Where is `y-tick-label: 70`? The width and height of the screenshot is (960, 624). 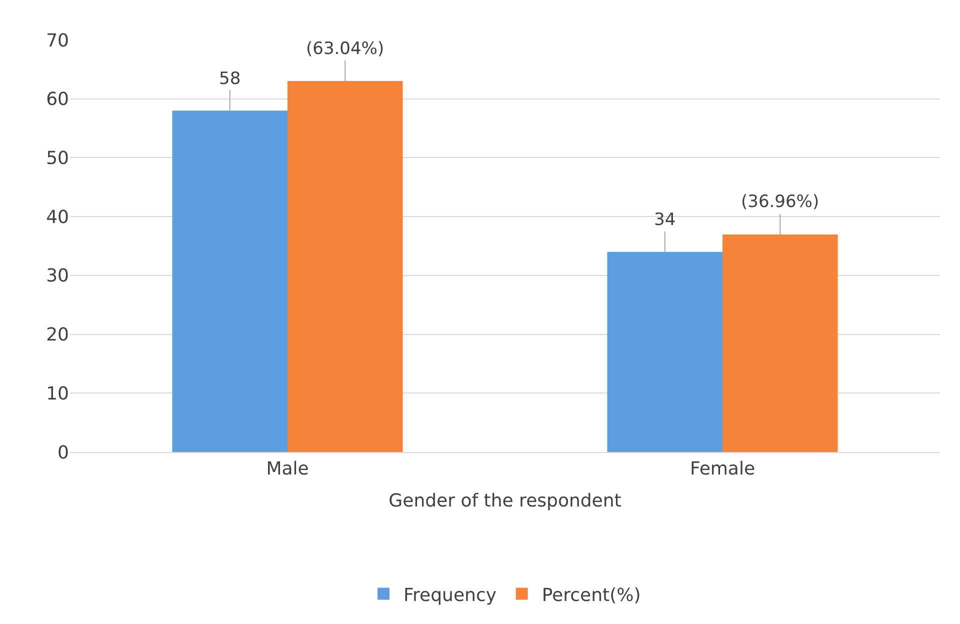 y-tick-label: 70 is located at coordinates (57, 41).